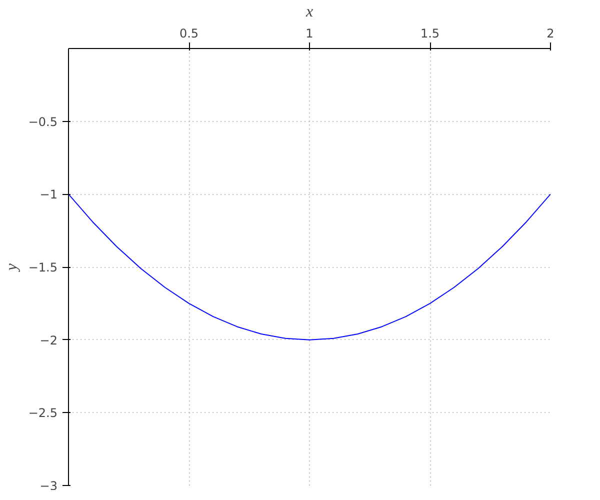 Image resolution: width=600 pixels, height=500 pixels. What do you see at coordinates (49, 340) in the screenshot?
I see `y-tick-label: −2` at bounding box center [49, 340].